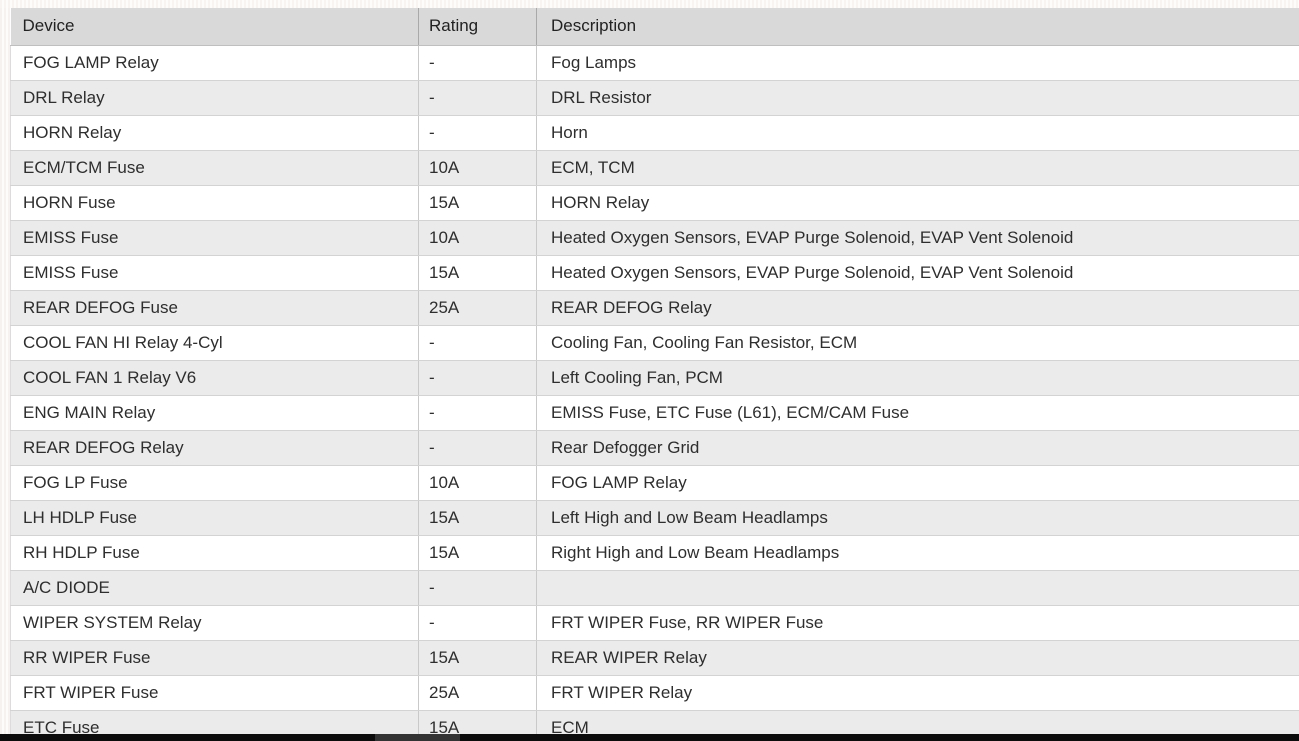 The height and width of the screenshot is (741, 1299). What do you see at coordinates (214, 483) in the screenshot?
I see `device-cell: FOG LP Fuse` at bounding box center [214, 483].